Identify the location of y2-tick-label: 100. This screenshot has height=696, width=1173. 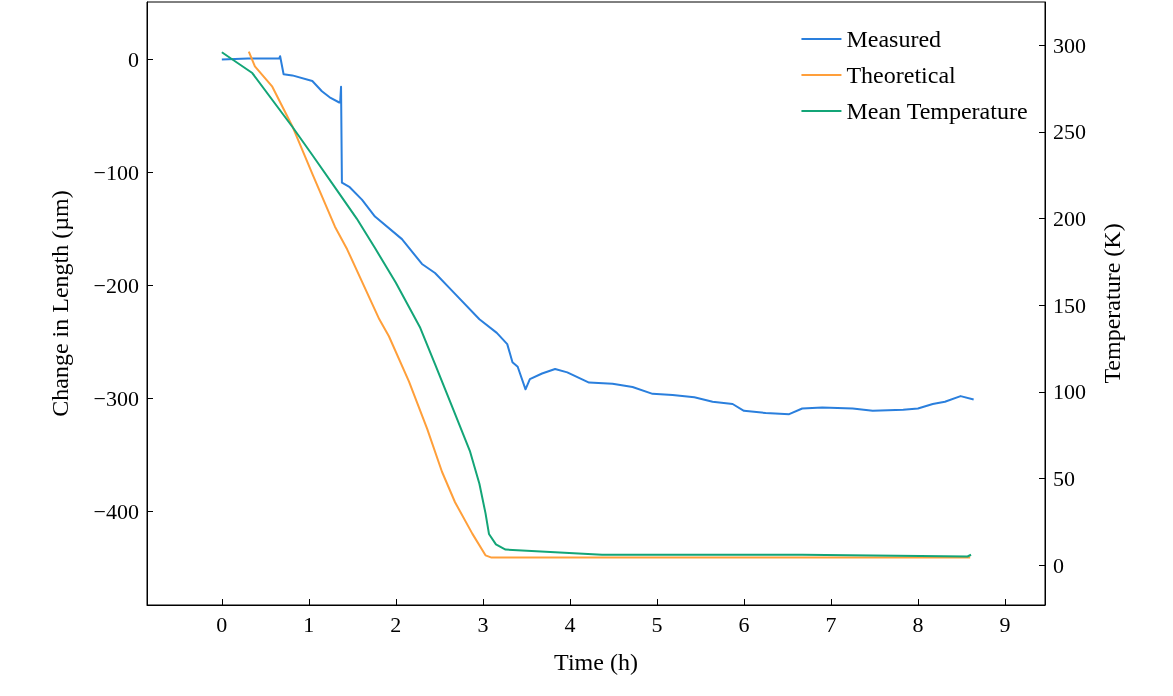
(1069, 392).